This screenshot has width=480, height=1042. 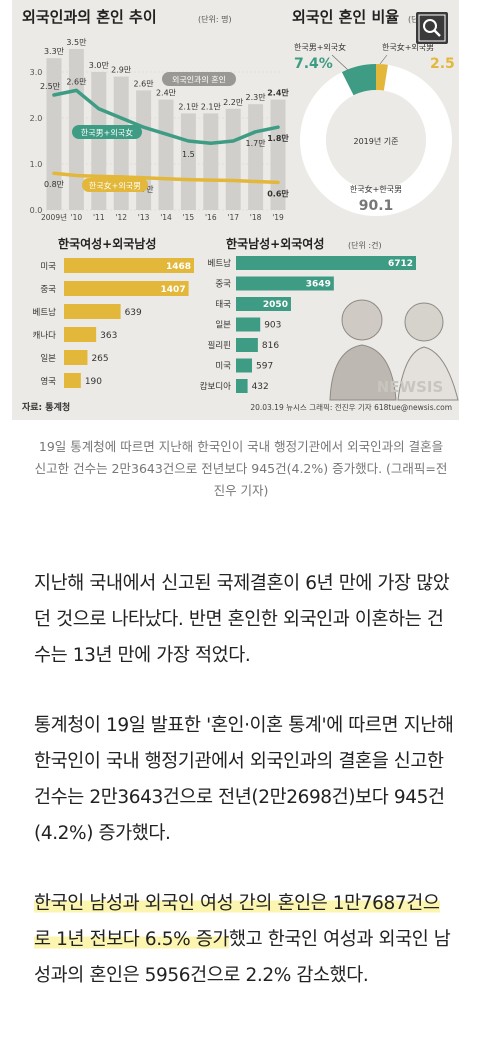 I want to click on km-ff-title: 한국남성+외국여성, so click(x=275, y=243).